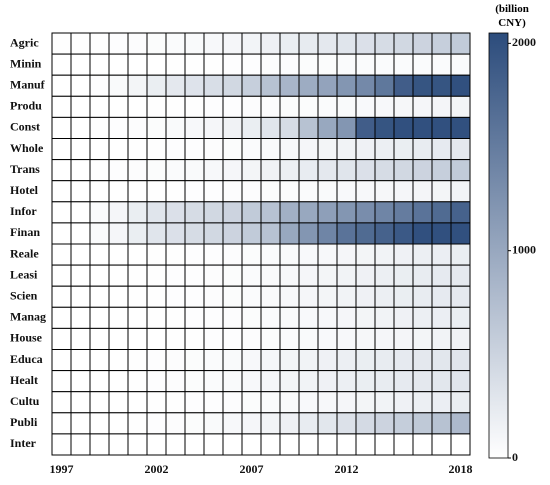 The width and height of the screenshot is (550, 485). I want to click on colorbar-tick-label: 1000, so click(524, 249).